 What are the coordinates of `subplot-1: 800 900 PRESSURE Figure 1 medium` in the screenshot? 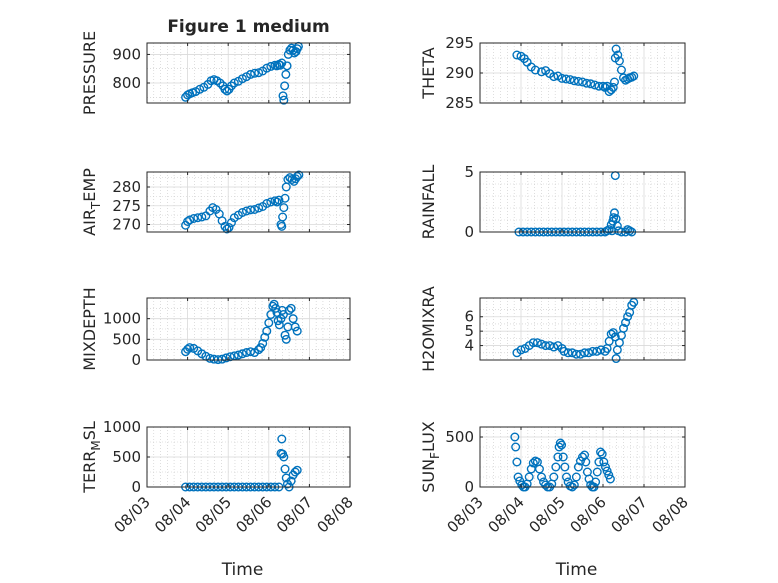 It's located at (215, 66).